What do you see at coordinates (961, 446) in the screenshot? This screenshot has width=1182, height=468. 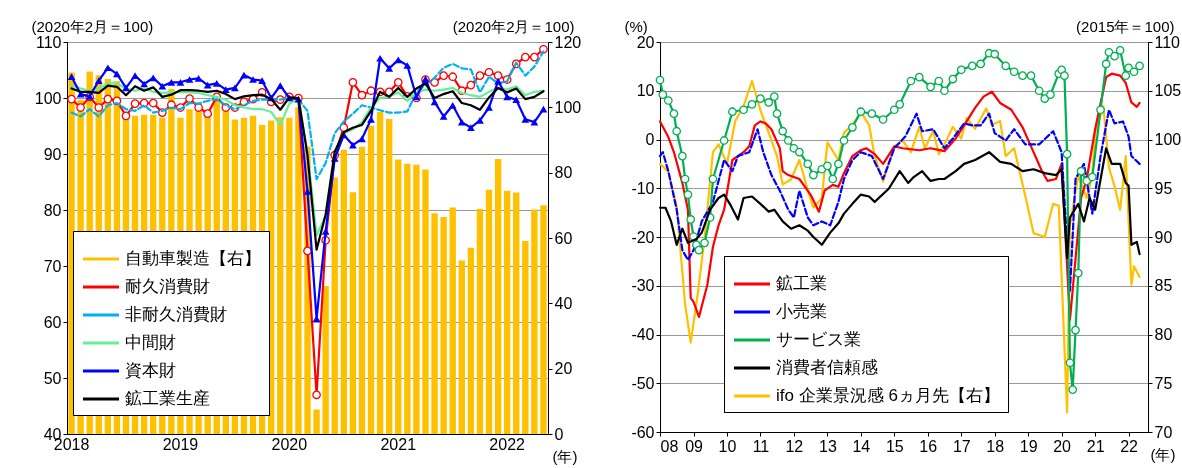 I see `x-tick-label: 17` at bounding box center [961, 446].